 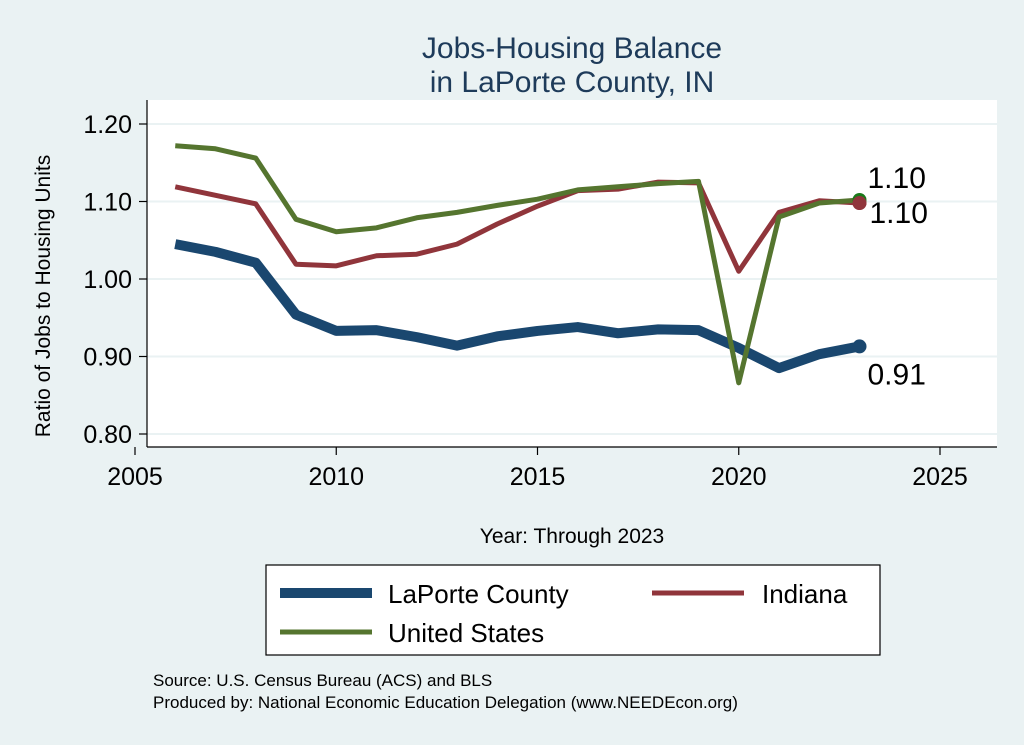 I want to click on end-label-indiana: 1.10, so click(x=899, y=213).